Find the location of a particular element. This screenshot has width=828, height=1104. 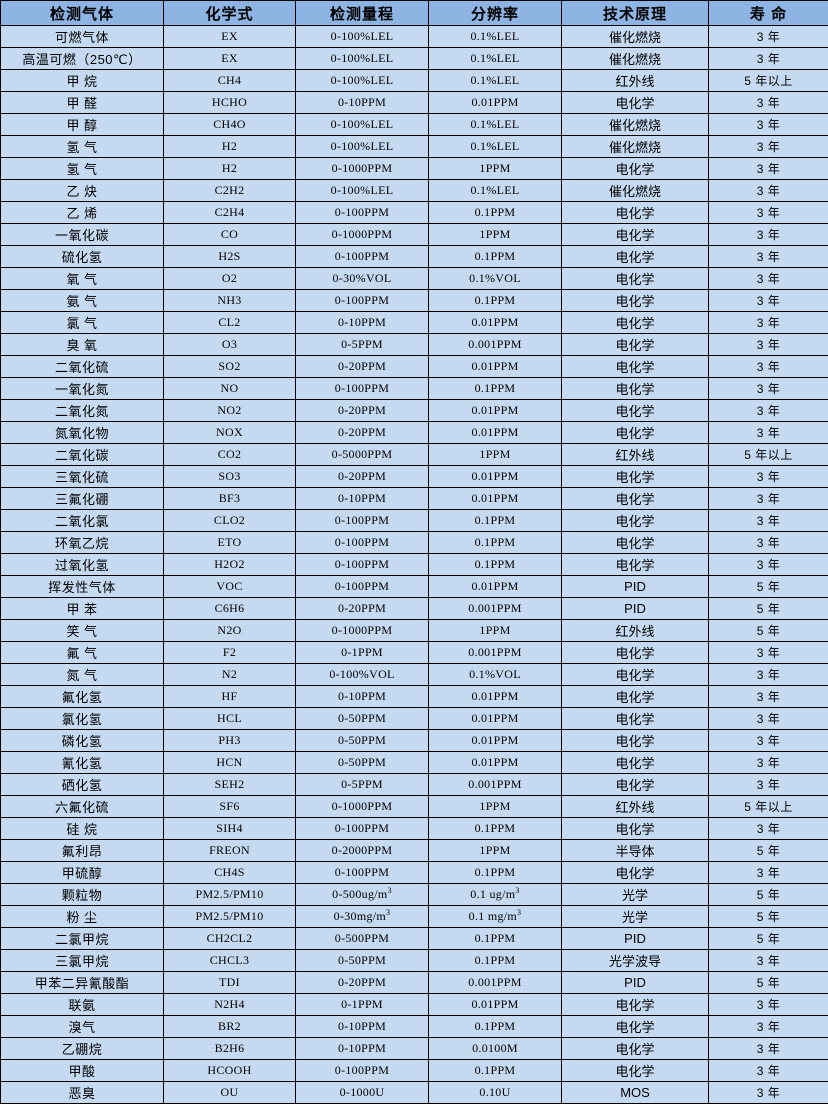

cell-resolution: 0.0100M is located at coordinates (495, 1049).